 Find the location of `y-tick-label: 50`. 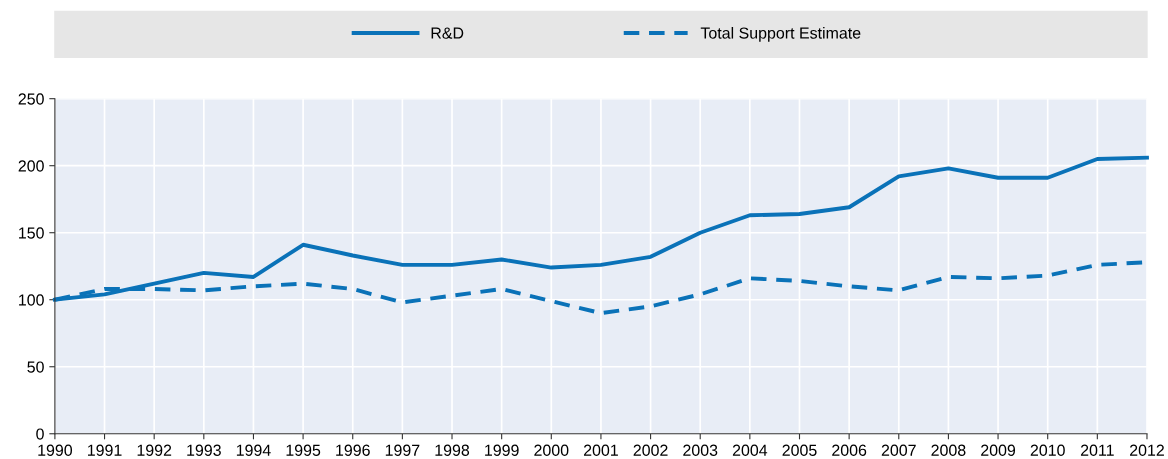

y-tick-label: 50 is located at coordinates (35, 367).